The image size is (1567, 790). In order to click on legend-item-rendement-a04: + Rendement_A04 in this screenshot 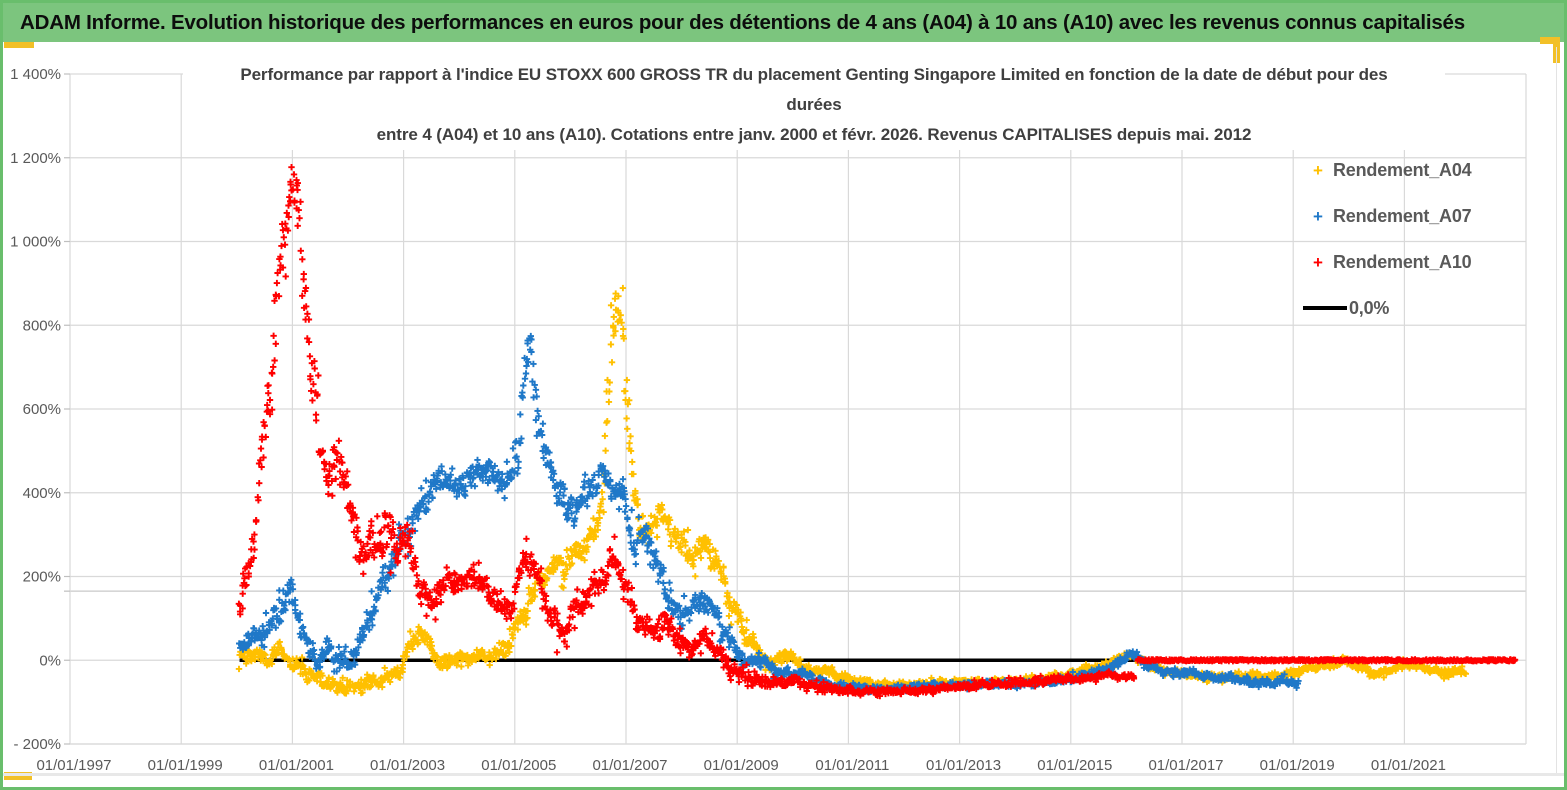, I will do `click(1387, 170)`.